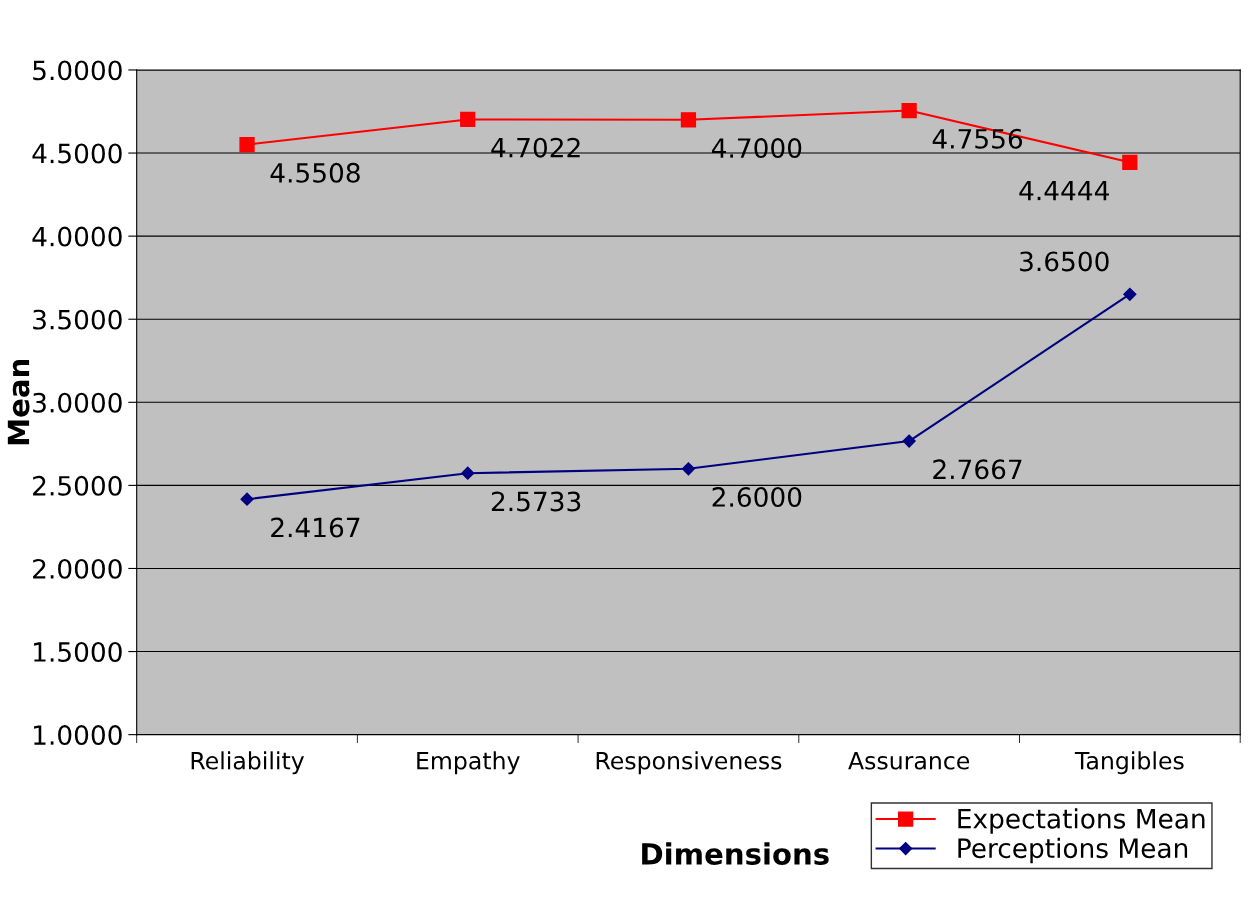 The image size is (1254, 897). What do you see at coordinates (77, 485) in the screenshot?
I see `y-tick-label: 2.5000` at bounding box center [77, 485].